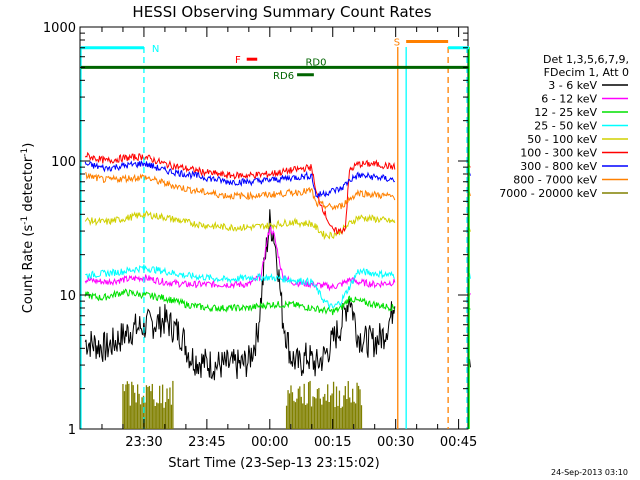 The image size is (640, 480). What do you see at coordinates (59, 28) in the screenshot?
I see `y-tick-label: 1000` at bounding box center [59, 28].